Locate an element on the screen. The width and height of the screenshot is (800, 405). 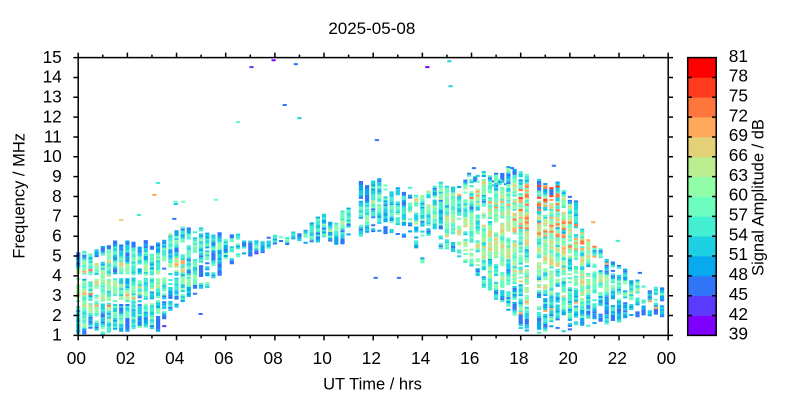
svg-text: 75 is located at coordinates (738, 96).